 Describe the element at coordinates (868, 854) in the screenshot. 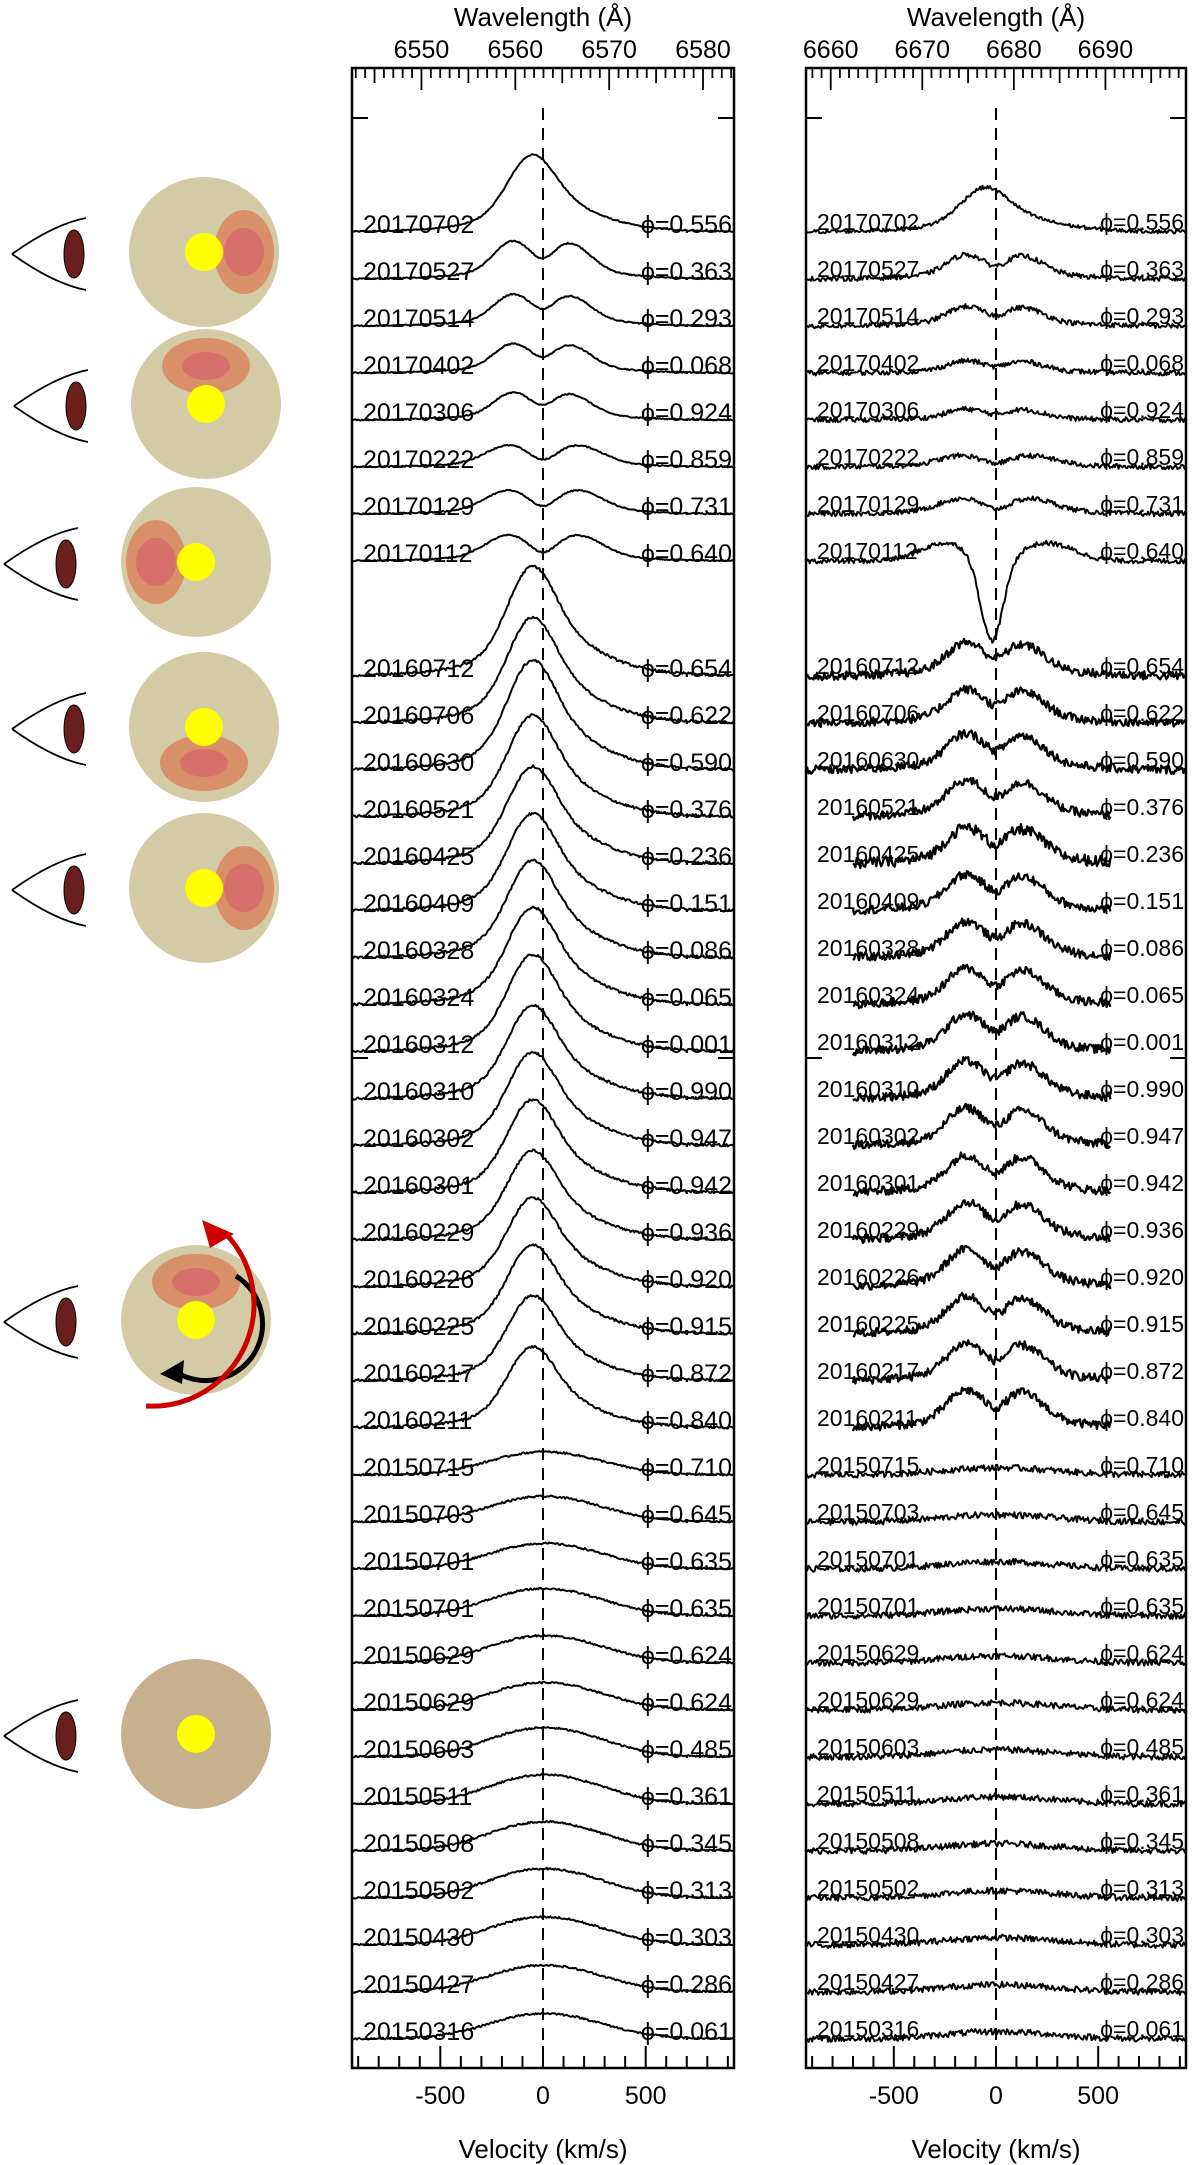

I see `spectrum-date-label: 20160425` at that location.